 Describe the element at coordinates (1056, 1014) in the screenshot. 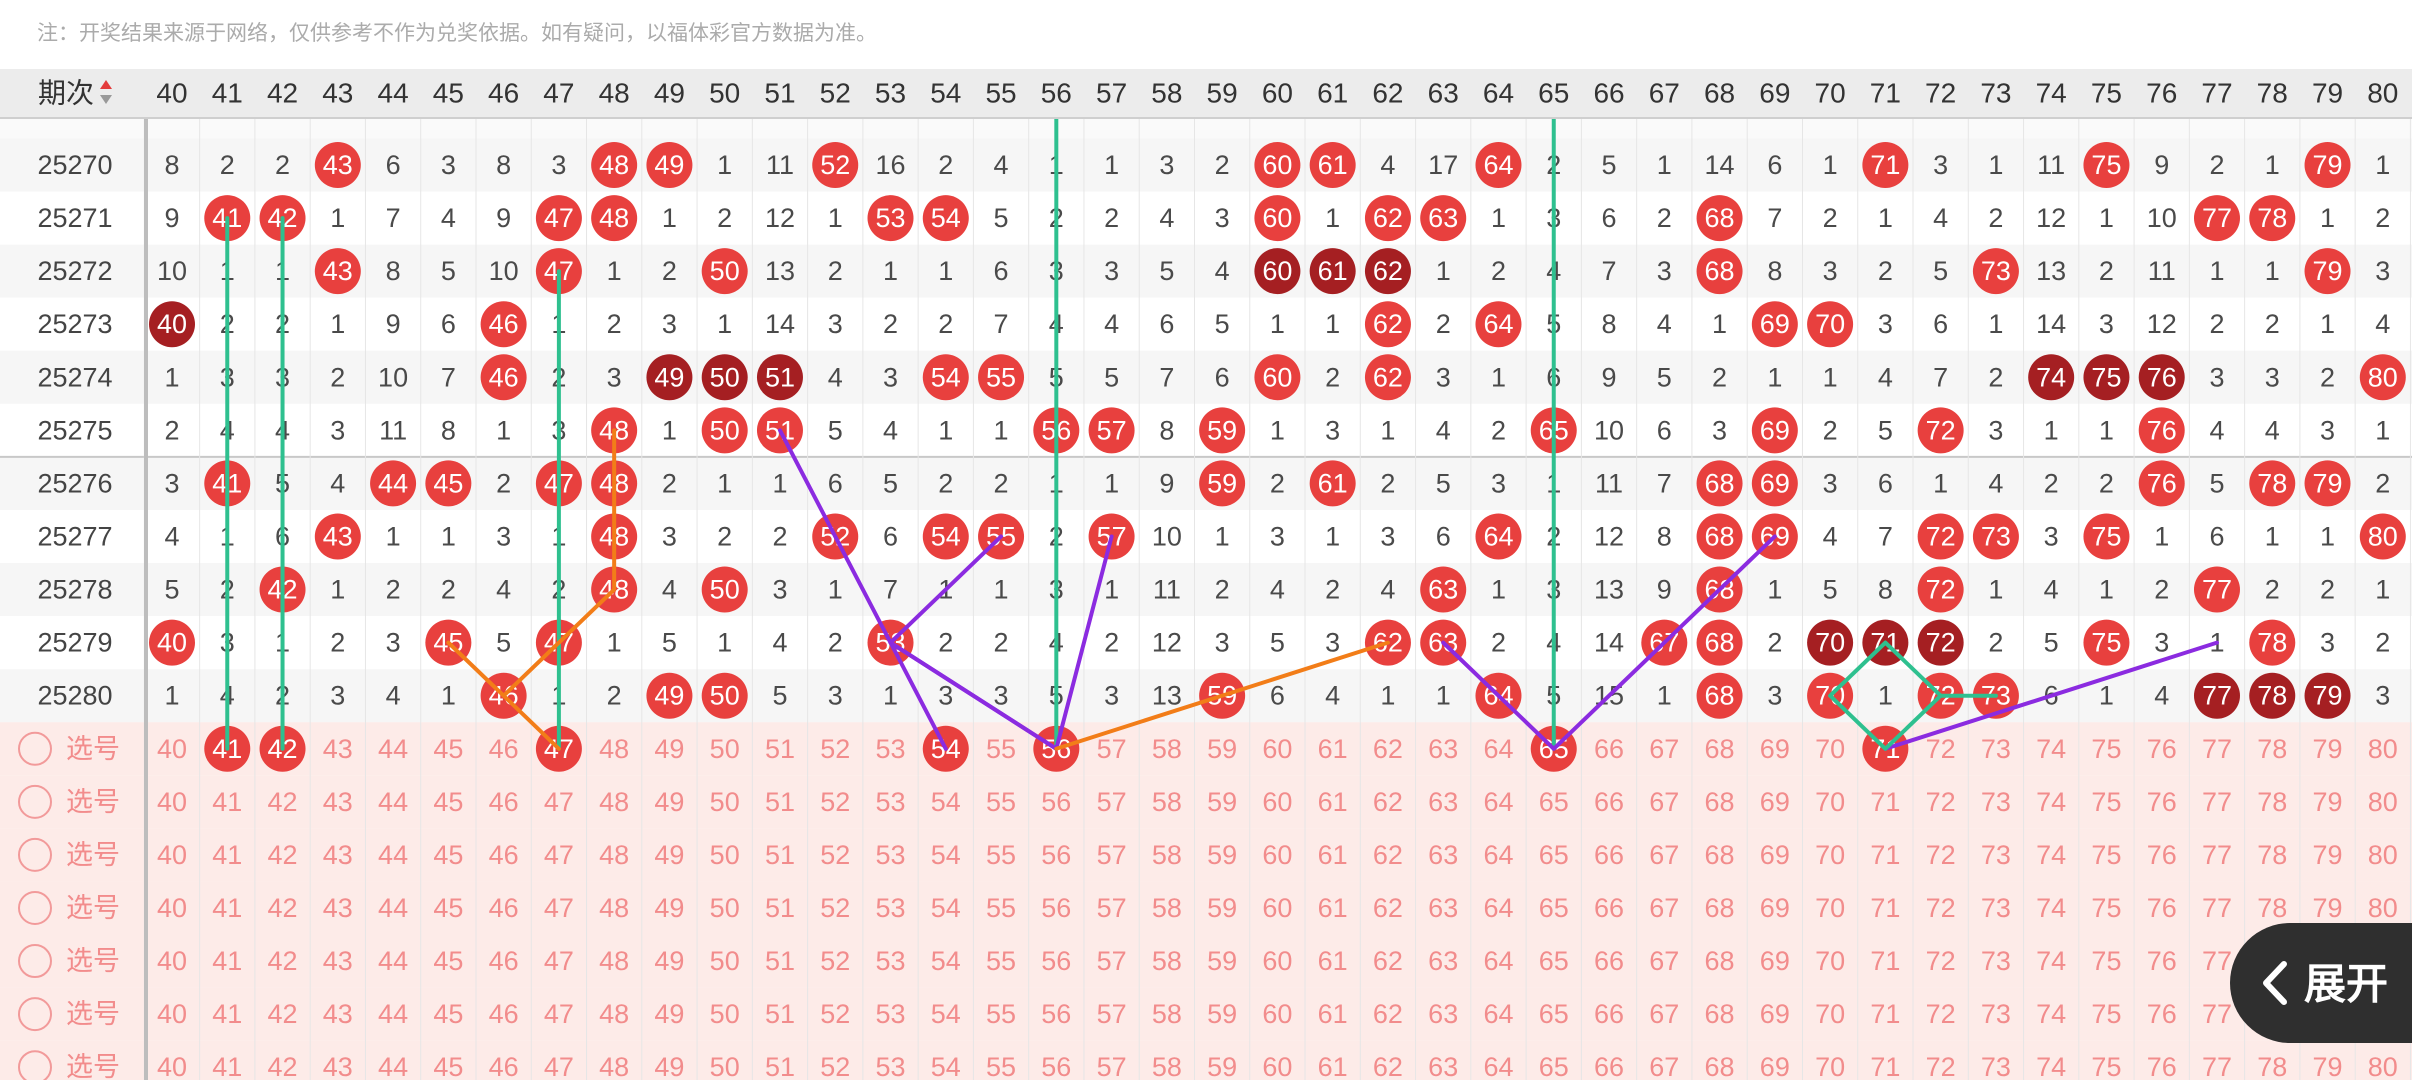

I see `select-number: 56` at that location.